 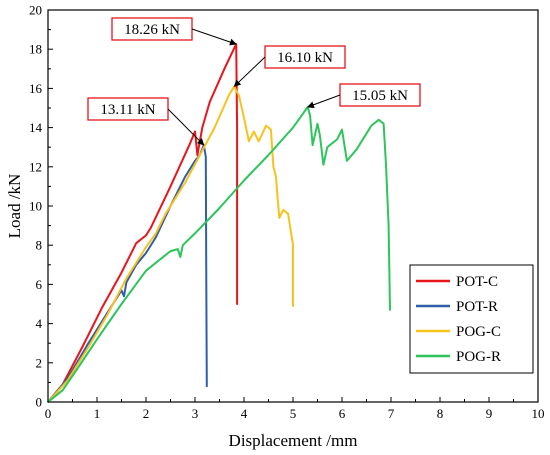 I want to click on callout-label: 15.05 kN, so click(x=380, y=96).